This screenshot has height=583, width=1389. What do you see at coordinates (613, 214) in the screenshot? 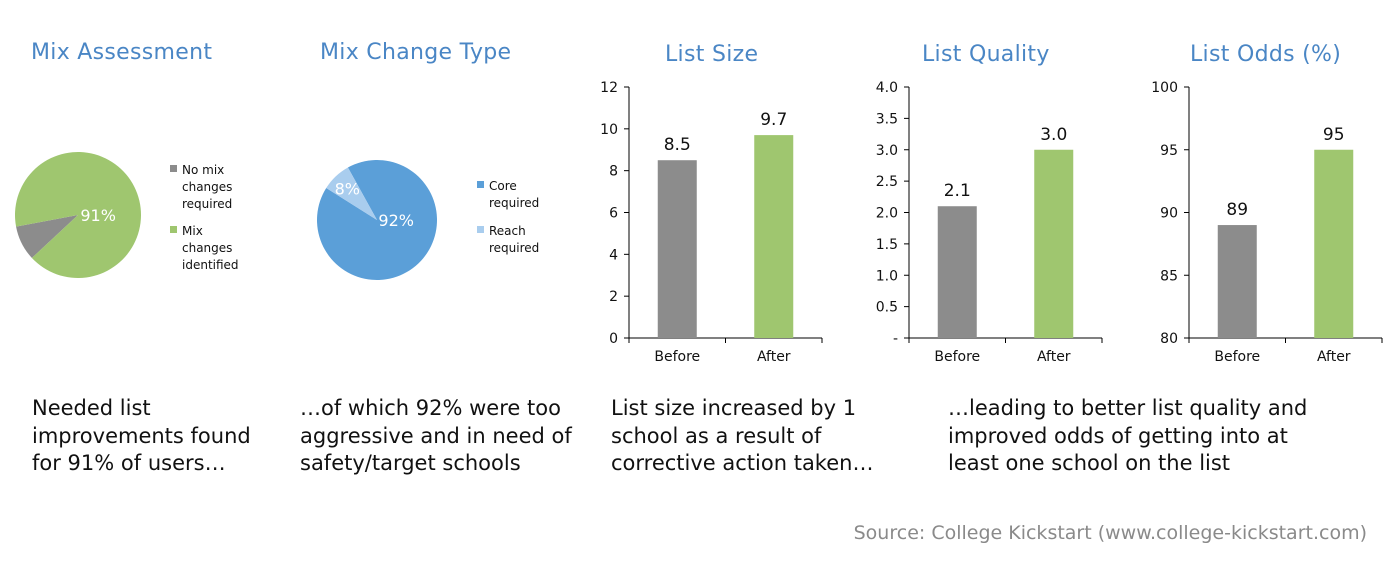
I see `y-tick-label: 6` at bounding box center [613, 214].